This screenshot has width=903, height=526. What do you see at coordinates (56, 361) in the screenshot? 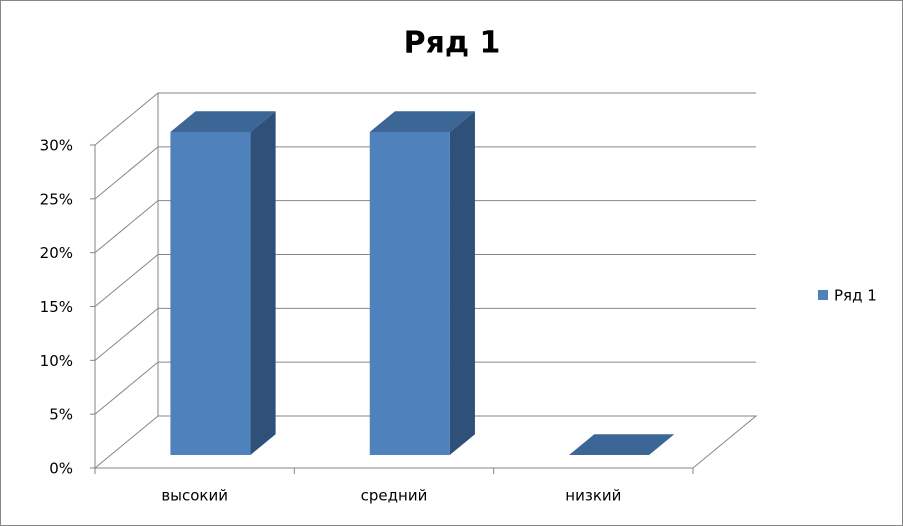
I see `y-tick-label: 10%` at bounding box center [56, 361].